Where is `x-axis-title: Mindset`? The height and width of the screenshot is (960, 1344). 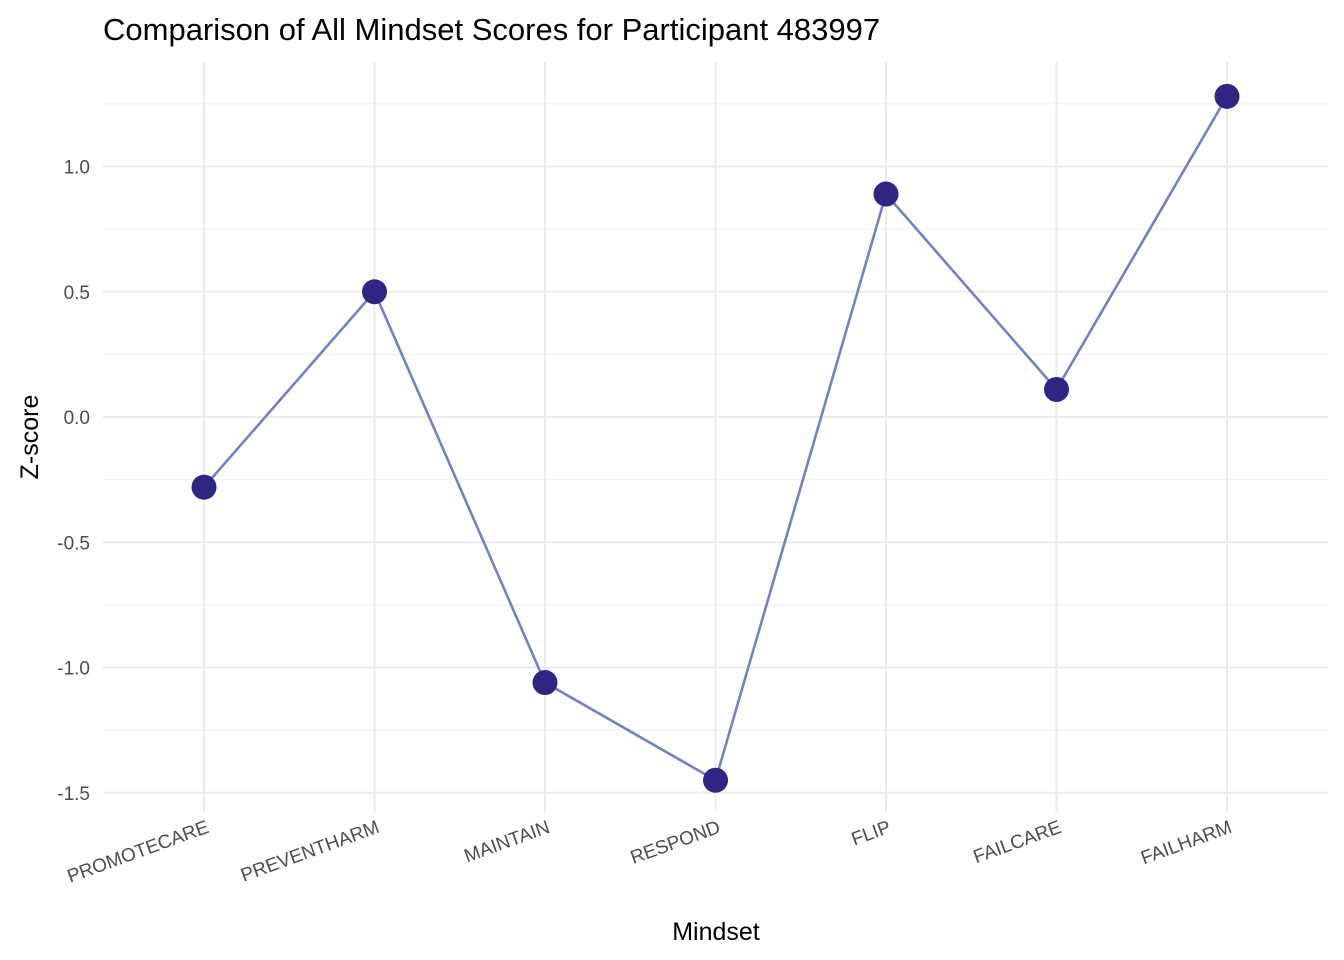 x-axis-title: Mindset is located at coordinates (716, 932).